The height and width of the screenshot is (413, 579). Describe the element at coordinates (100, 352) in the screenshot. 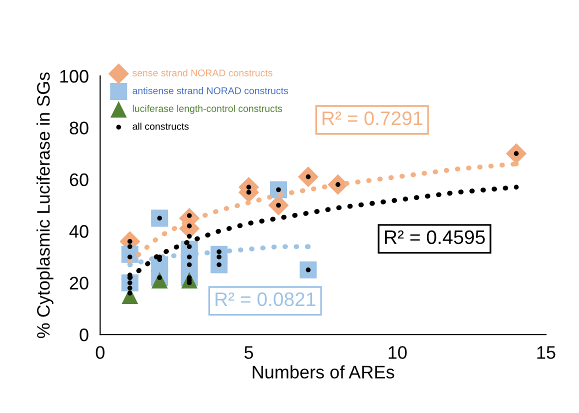

I see `x-tick-label: 0` at that location.